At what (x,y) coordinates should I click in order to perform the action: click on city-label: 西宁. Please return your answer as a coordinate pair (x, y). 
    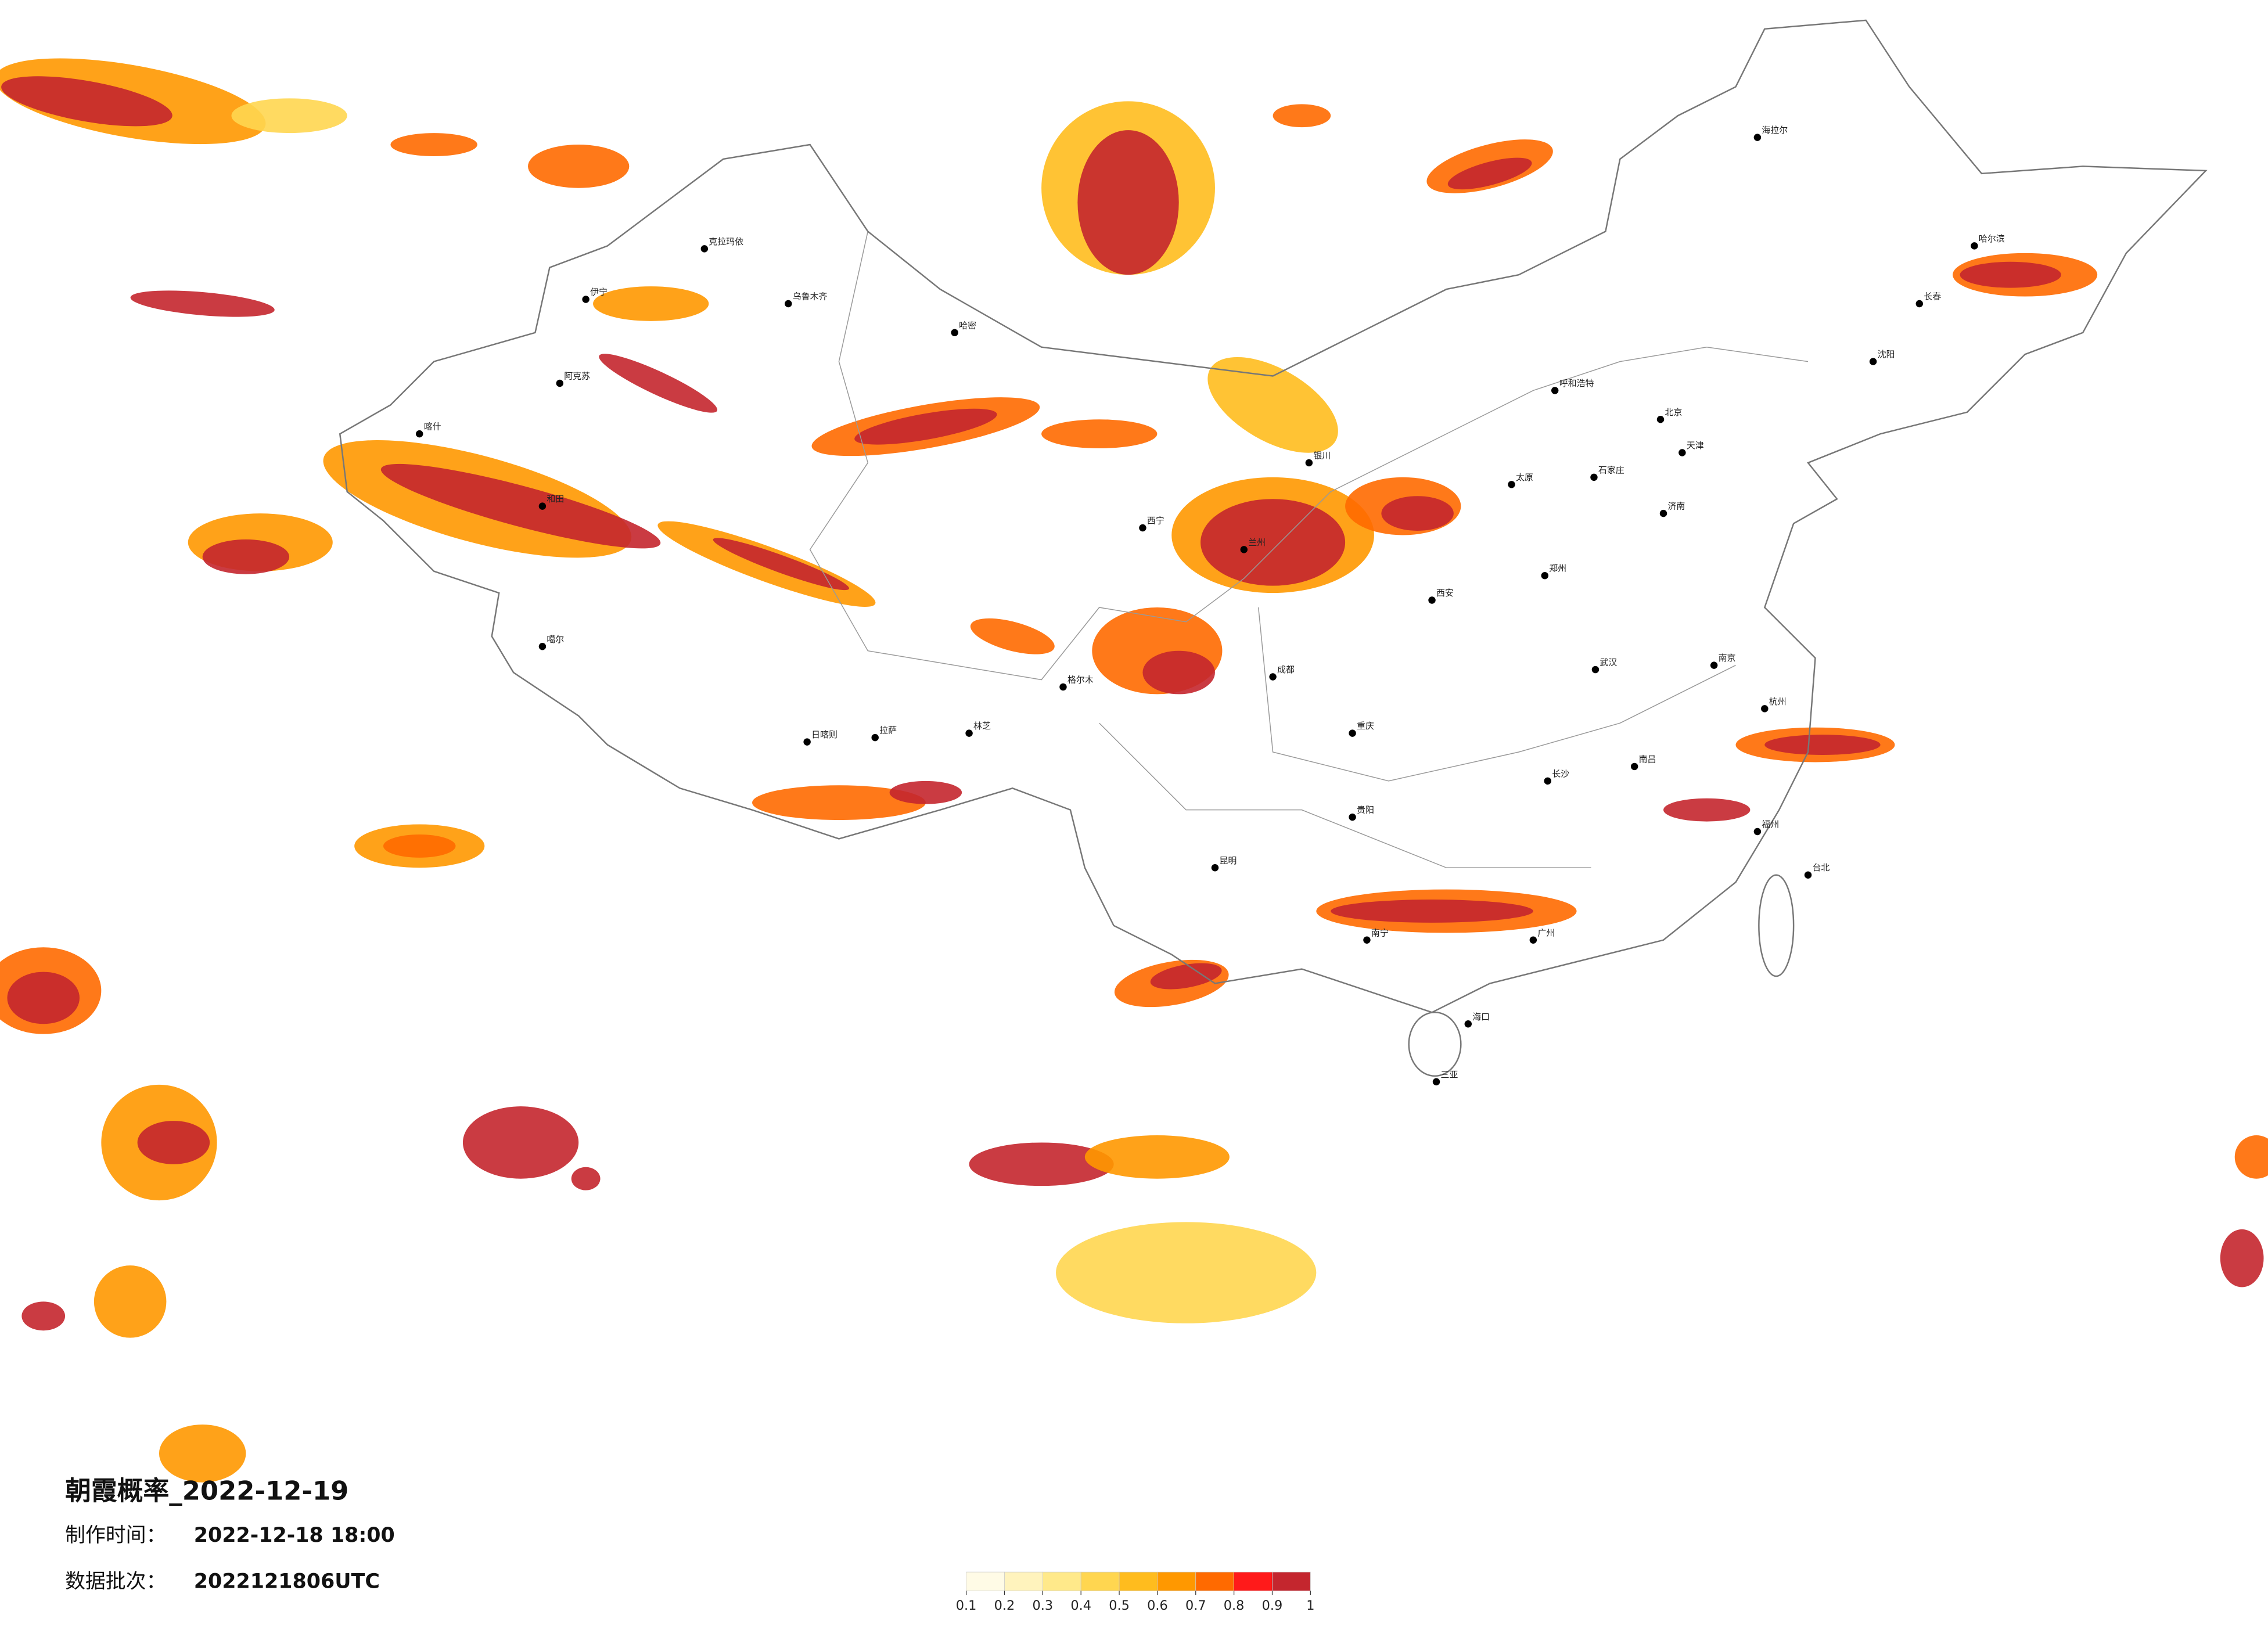
    Looking at the image, I should click on (1155, 521).